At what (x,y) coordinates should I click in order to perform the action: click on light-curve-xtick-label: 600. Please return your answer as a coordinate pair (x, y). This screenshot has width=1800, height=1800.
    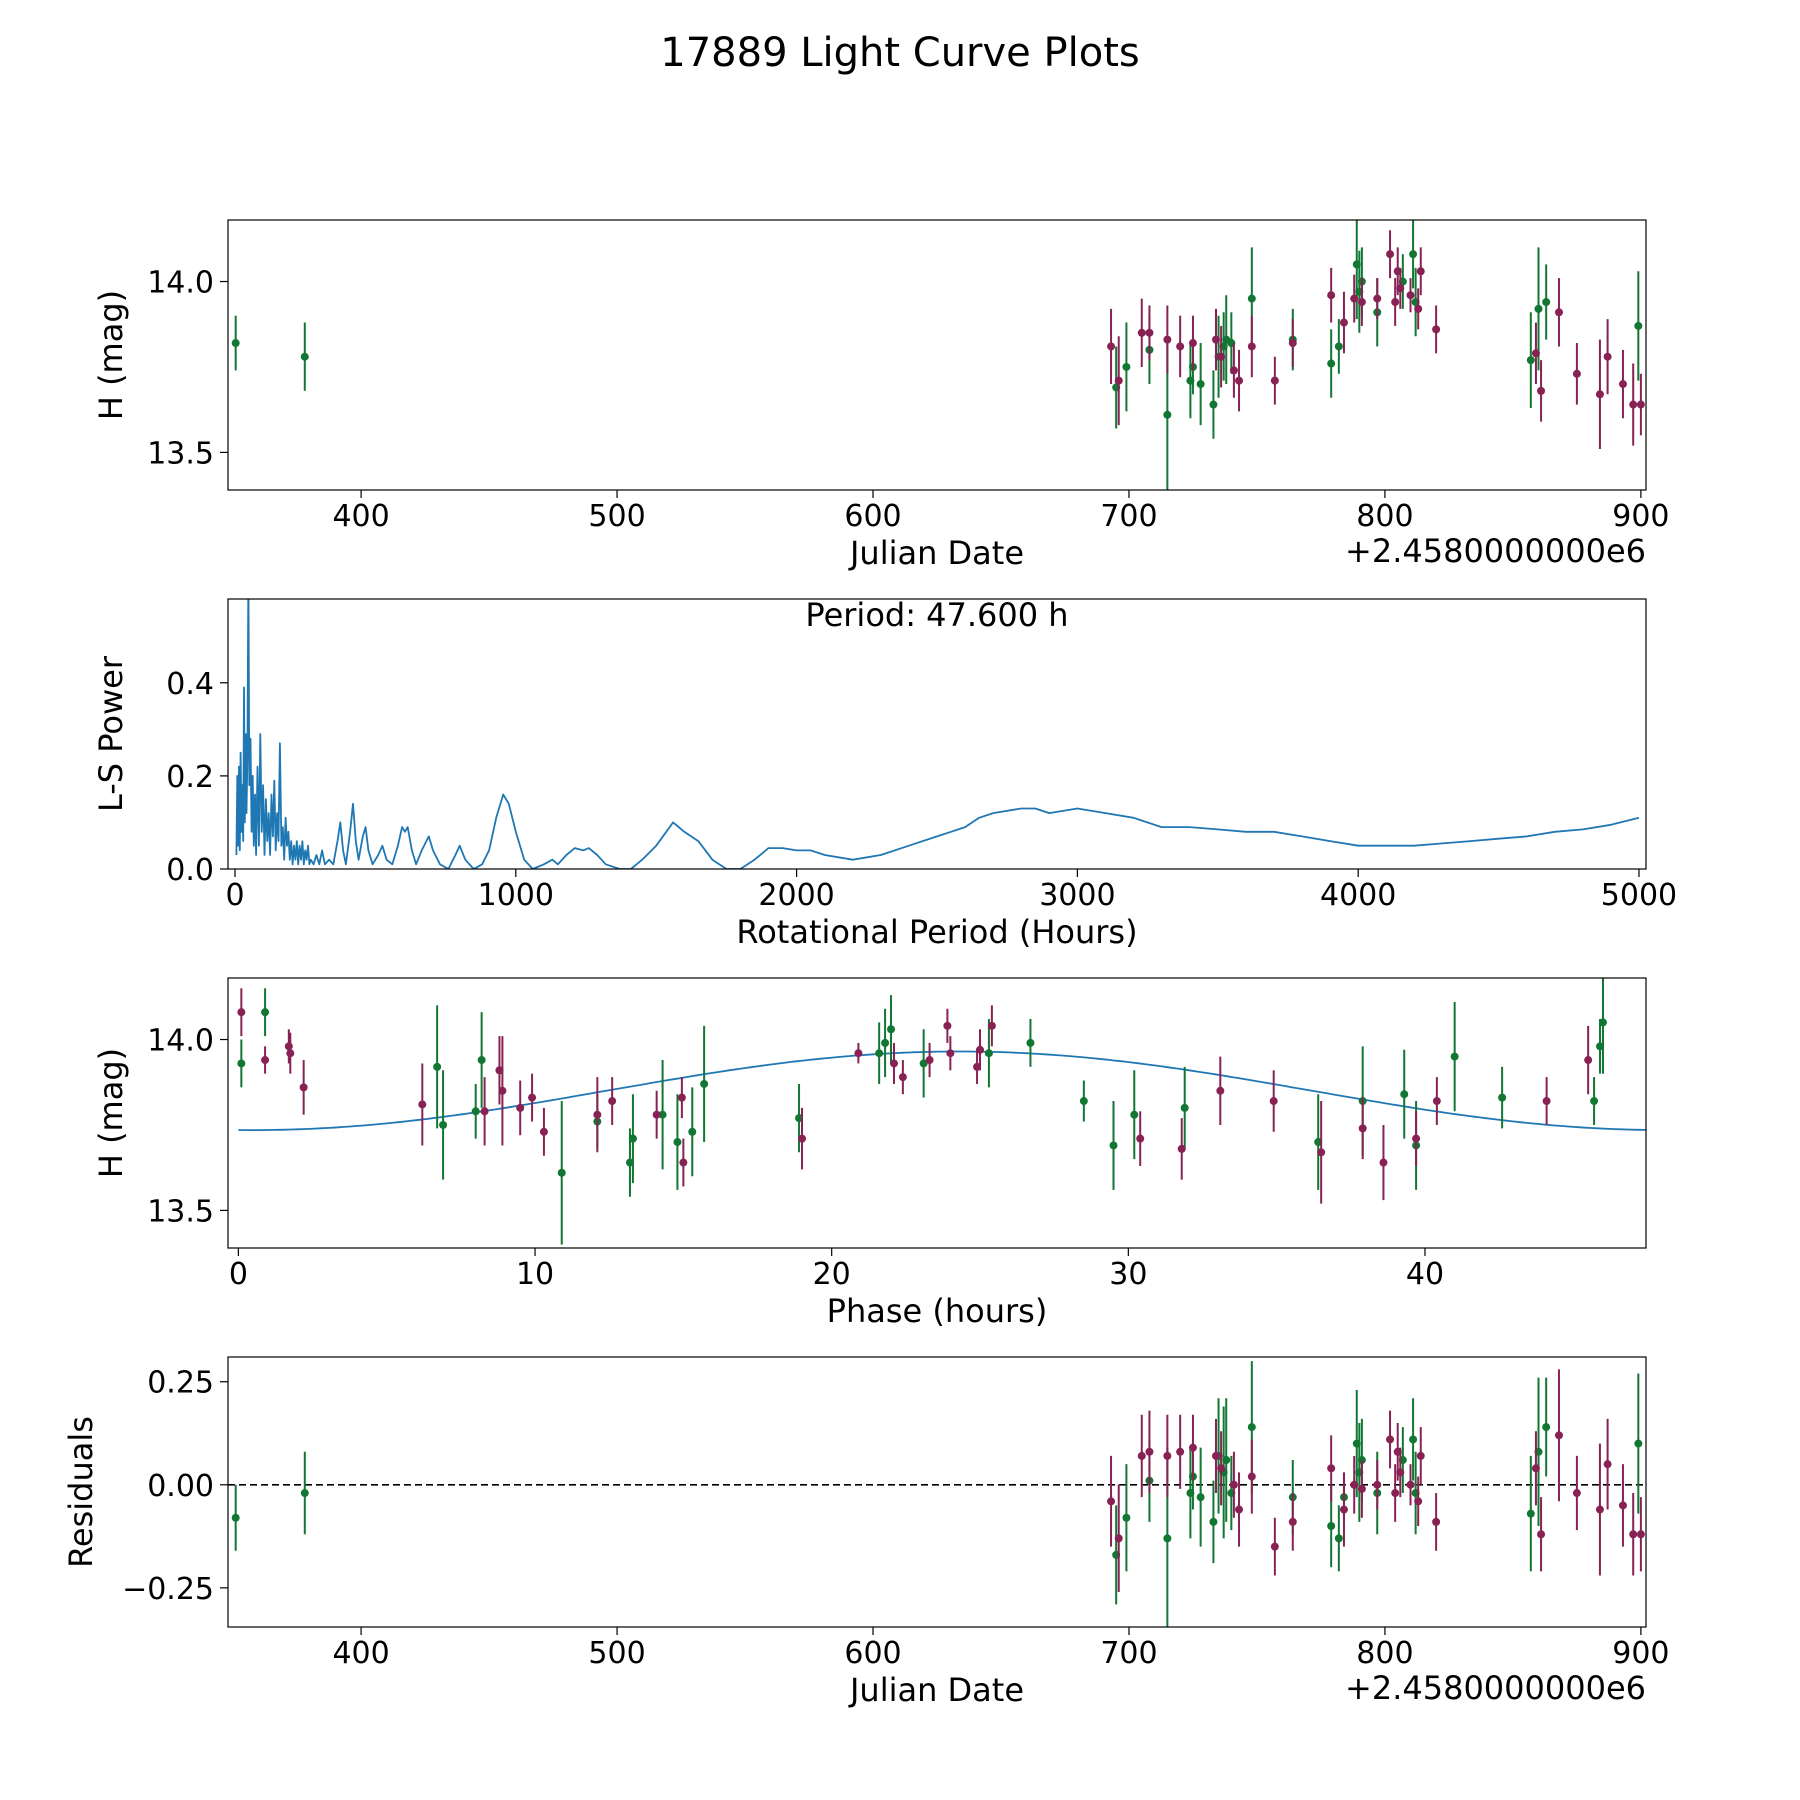
    Looking at the image, I should click on (872, 516).